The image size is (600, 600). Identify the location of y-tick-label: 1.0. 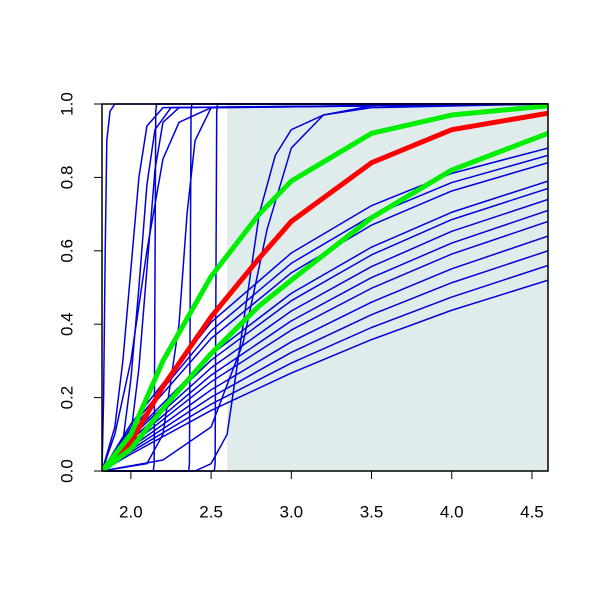
(66, 104).